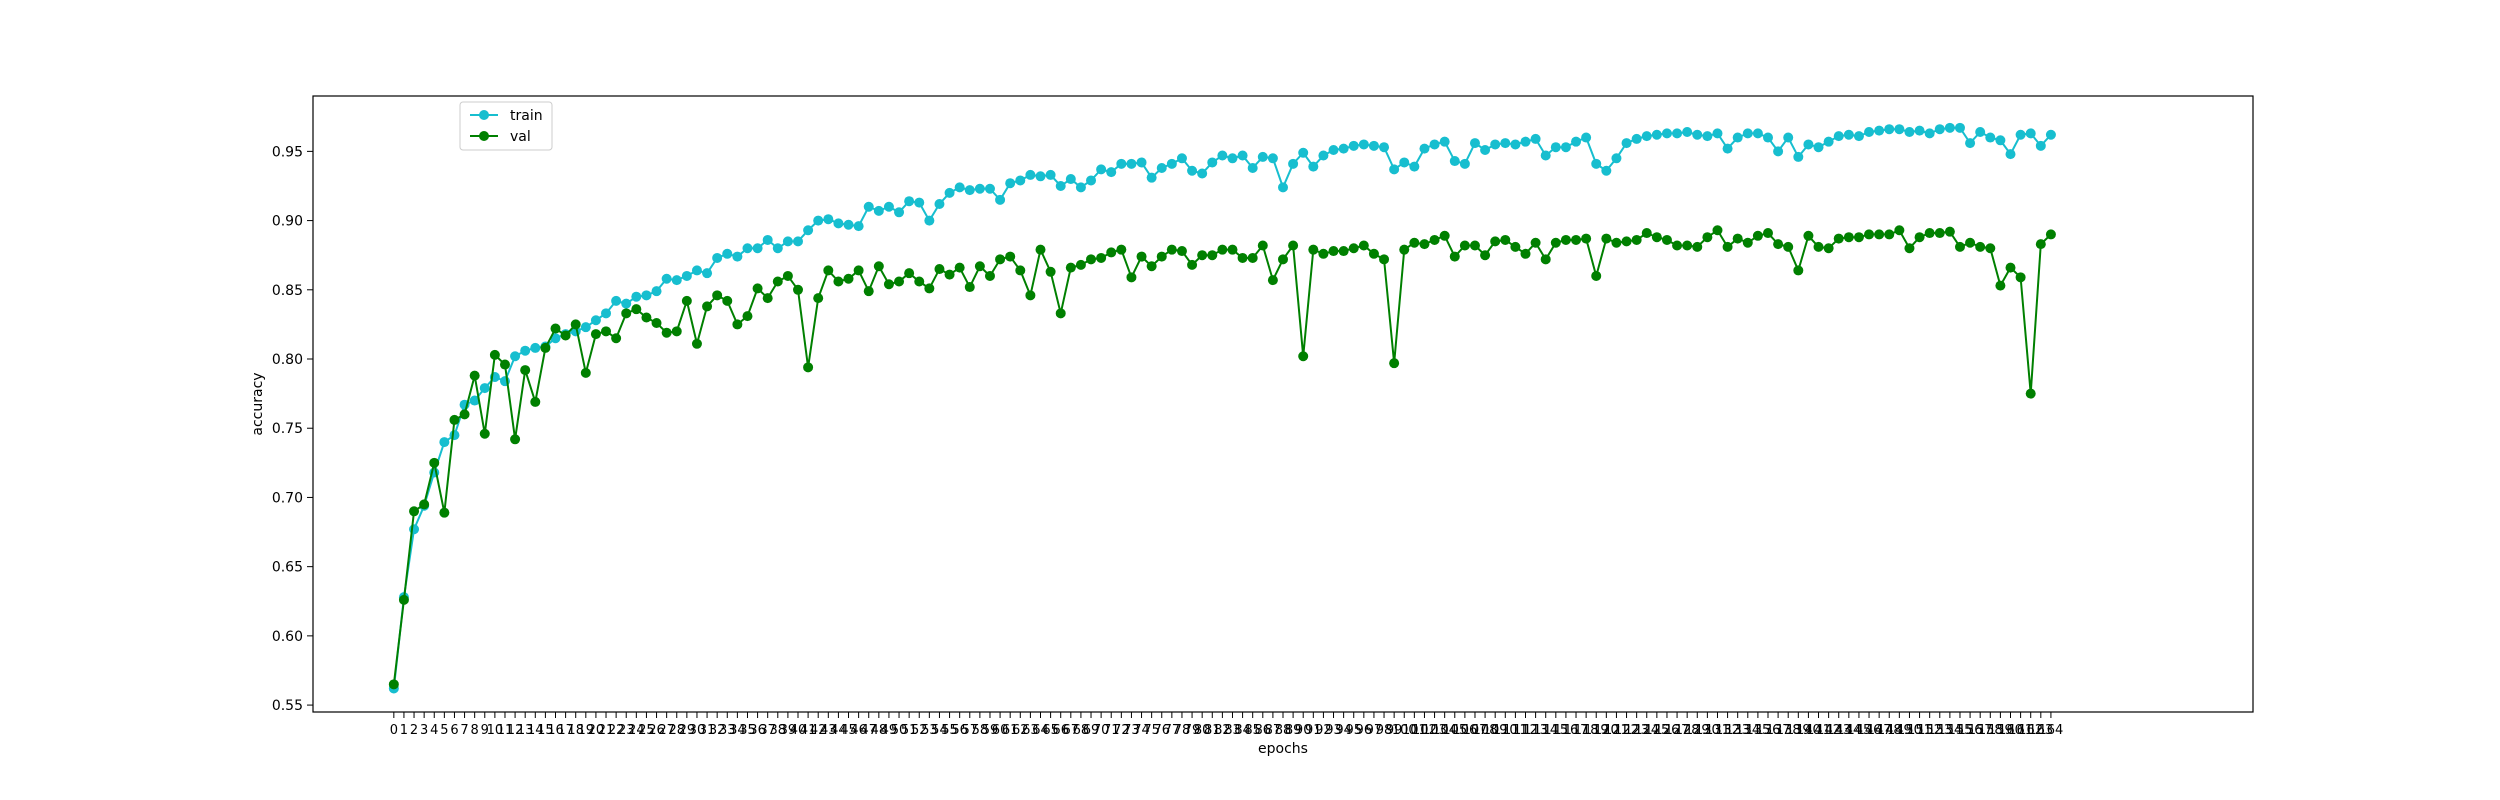 This screenshot has width=2500, height=800. What do you see at coordinates (1424, 730) in the screenshot?
I see `x-tick-label: 102` at bounding box center [1424, 730].